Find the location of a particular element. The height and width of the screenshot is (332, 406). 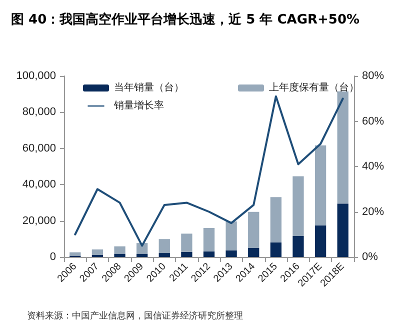

y-tick-label: 80,000 is located at coordinates (39, 112).